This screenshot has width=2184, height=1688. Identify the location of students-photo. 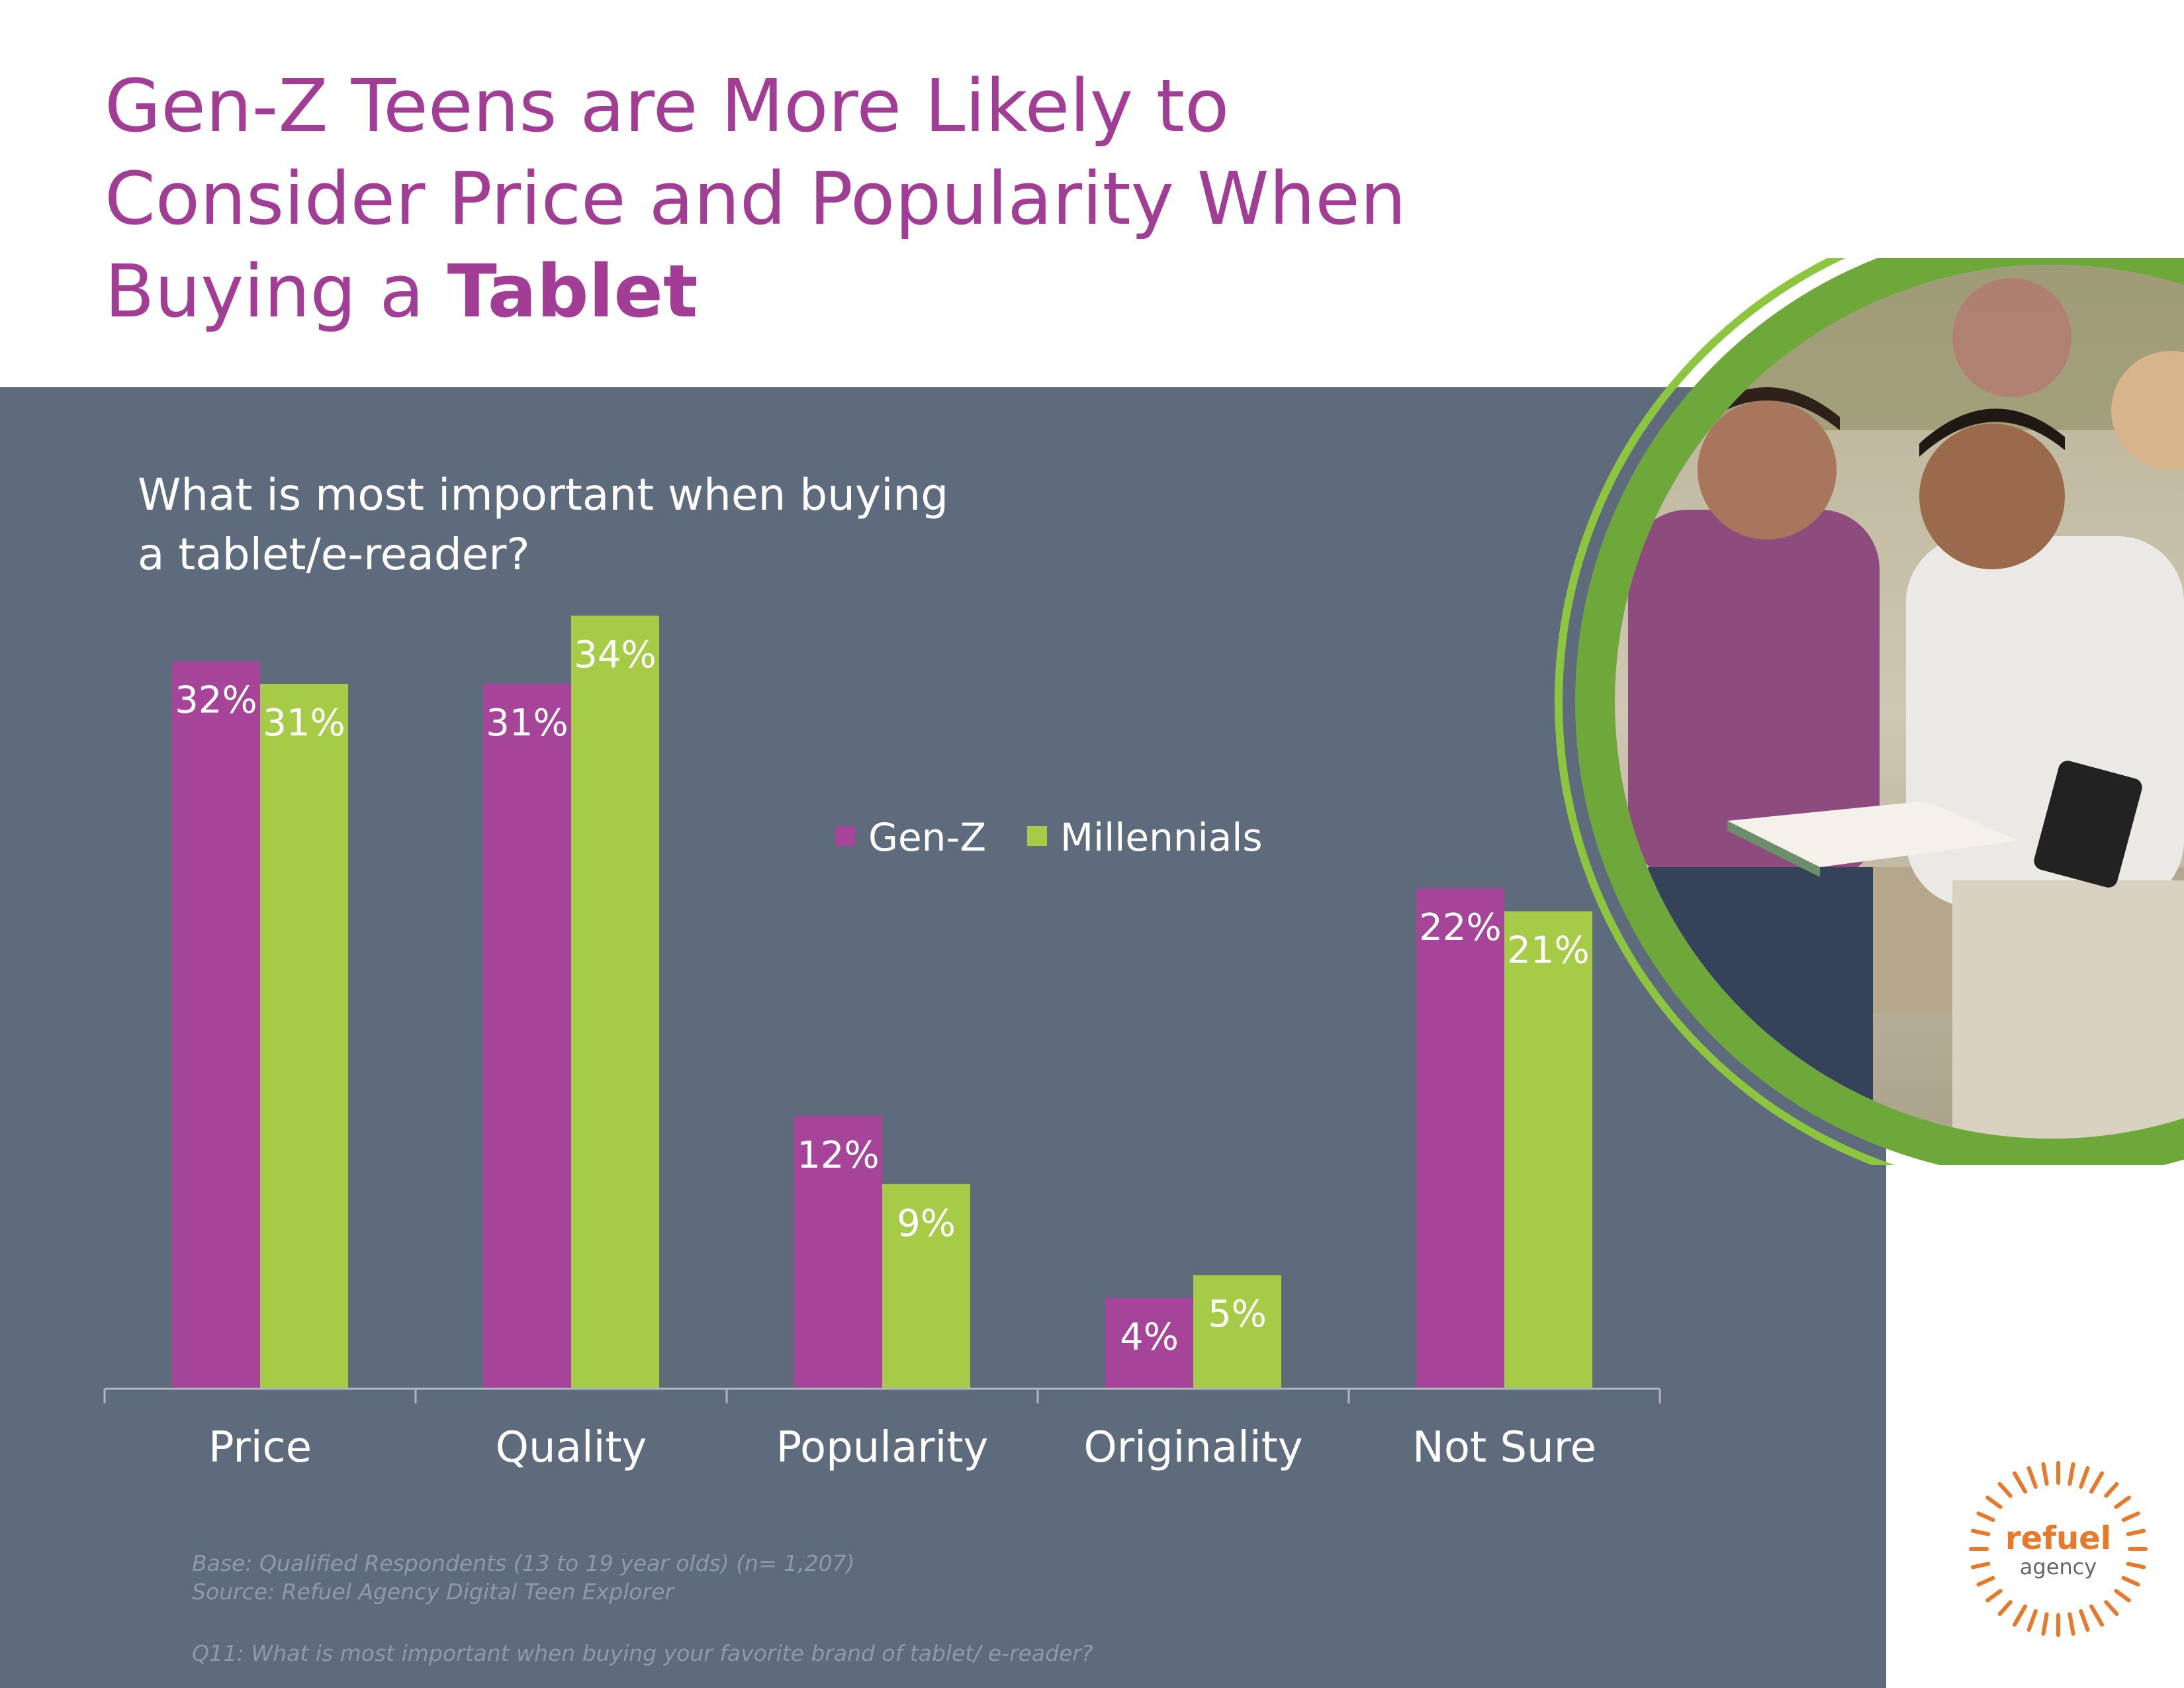
(1900, 702).